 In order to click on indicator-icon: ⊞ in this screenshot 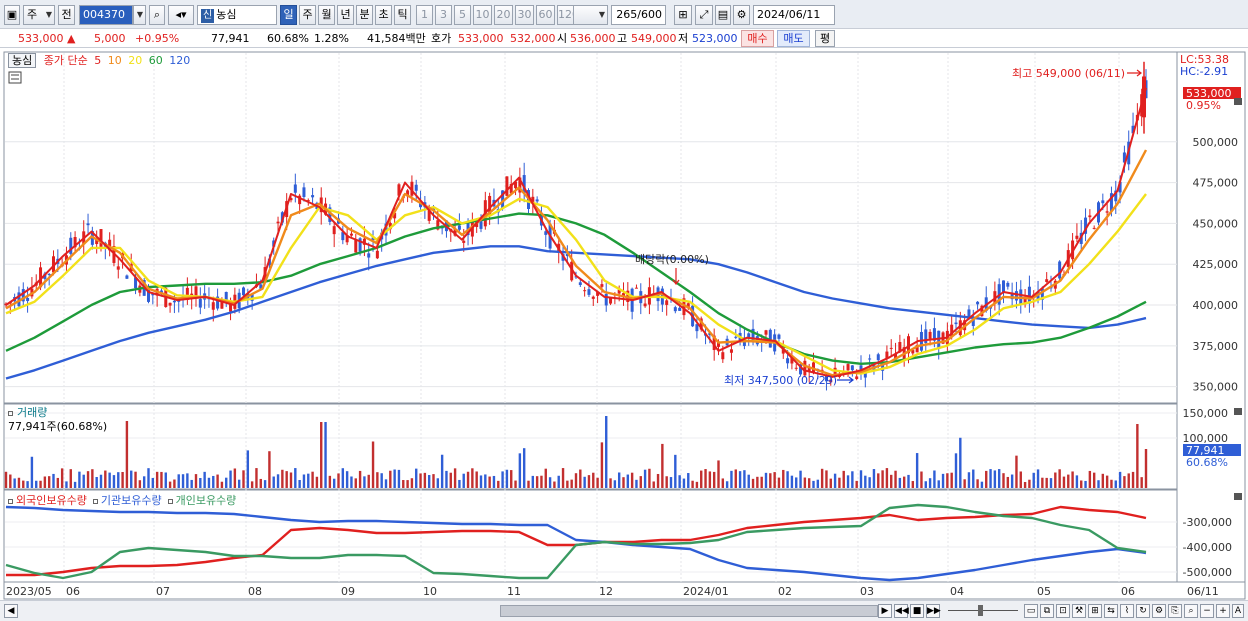, I will do `click(683, 15)`.